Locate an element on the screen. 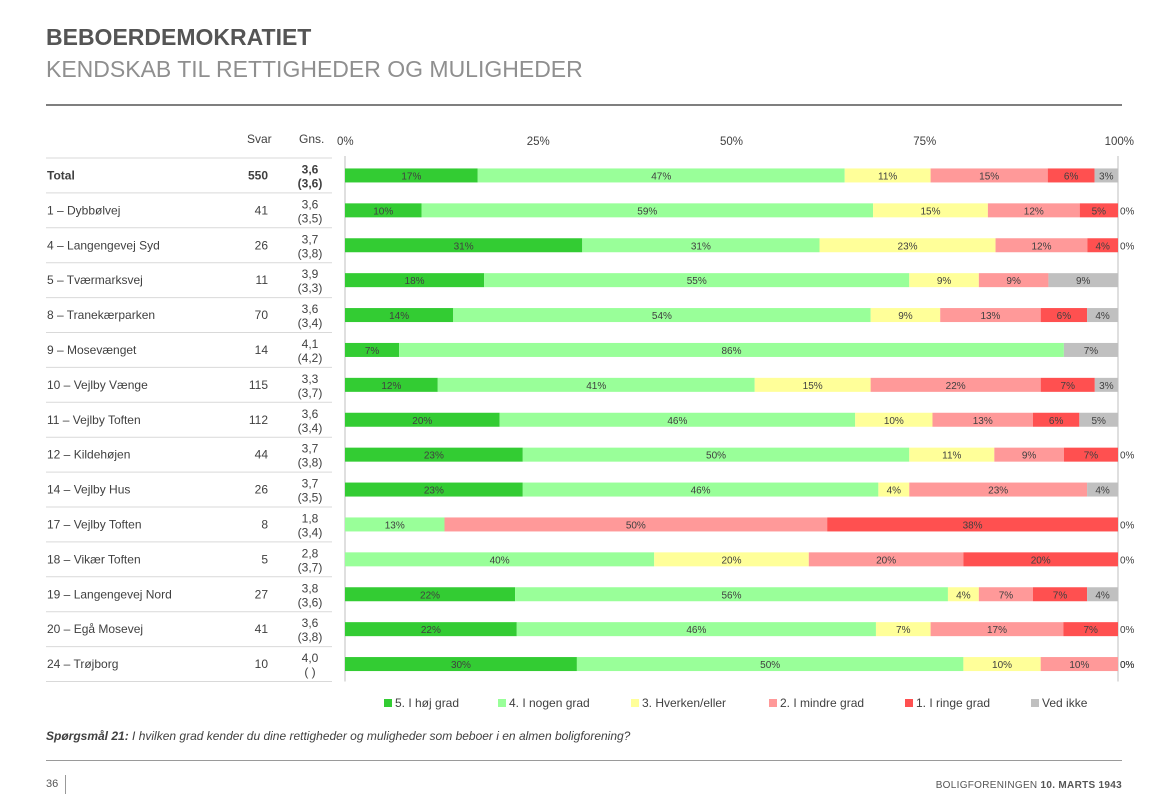 The height and width of the screenshot is (810, 1169). row-label: 9 – Mosevænget is located at coordinates (92, 350).